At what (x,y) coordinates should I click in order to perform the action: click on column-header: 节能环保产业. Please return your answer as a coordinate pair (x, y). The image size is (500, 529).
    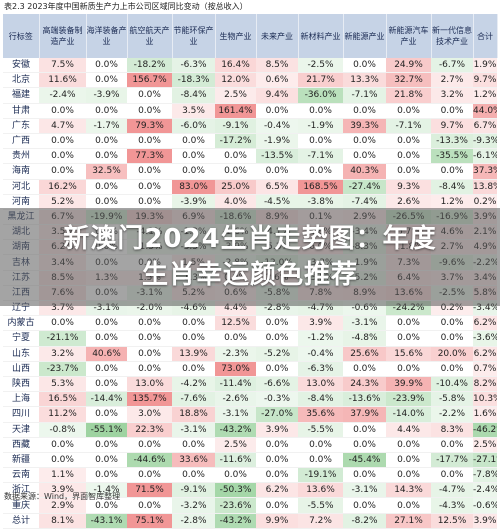
    Looking at the image, I should click on (194, 36).